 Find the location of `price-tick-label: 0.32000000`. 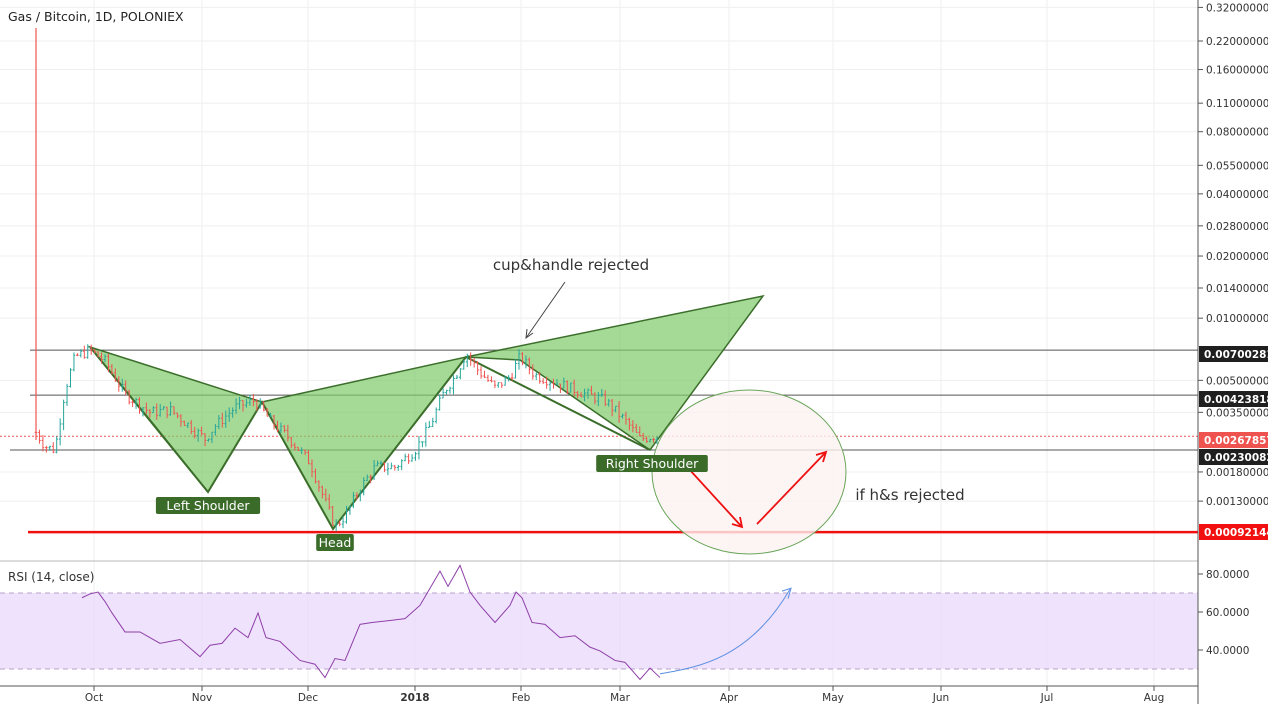

price-tick-label: 0.32000000 is located at coordinates (1237, 8).